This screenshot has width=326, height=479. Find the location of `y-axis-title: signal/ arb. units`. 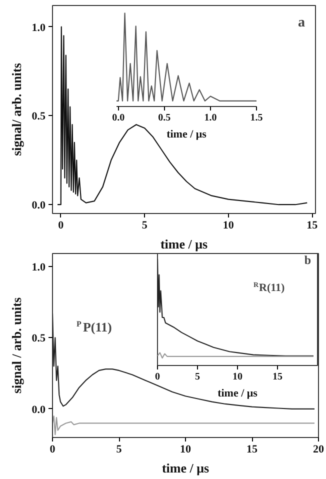

y-axis-title: signal/ arb. units is located at coordinates (16, 109).